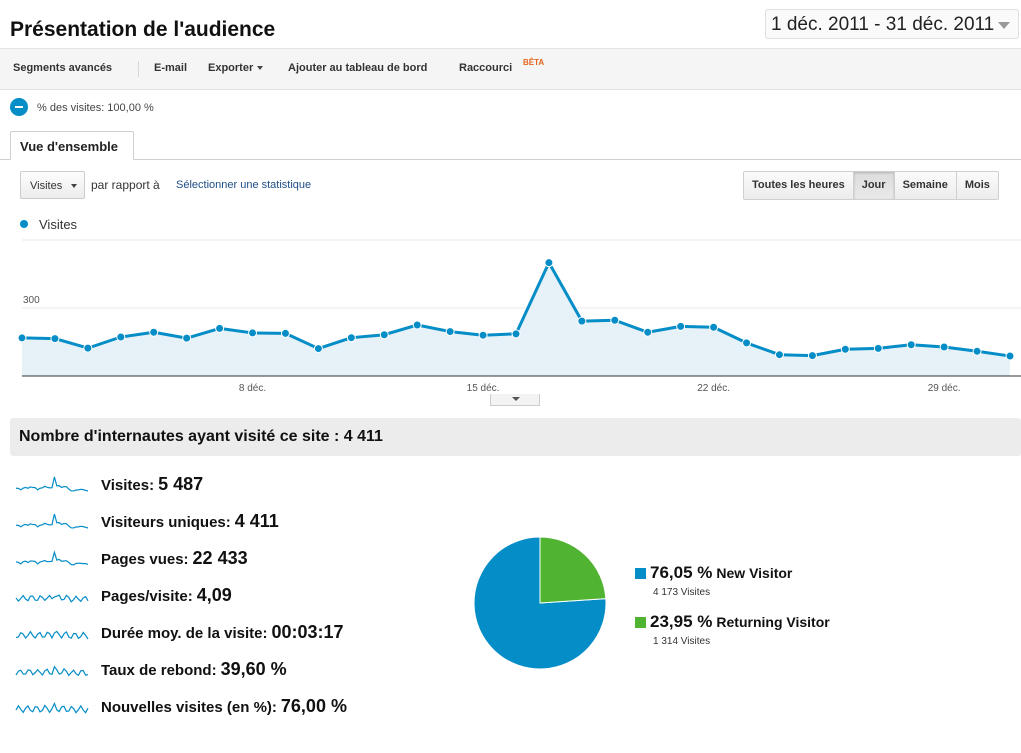 The image size is (1021, 753). Describe the element at coordinates (31, 237) in the screenshot. I see `y-tick-label: 600` at that location.